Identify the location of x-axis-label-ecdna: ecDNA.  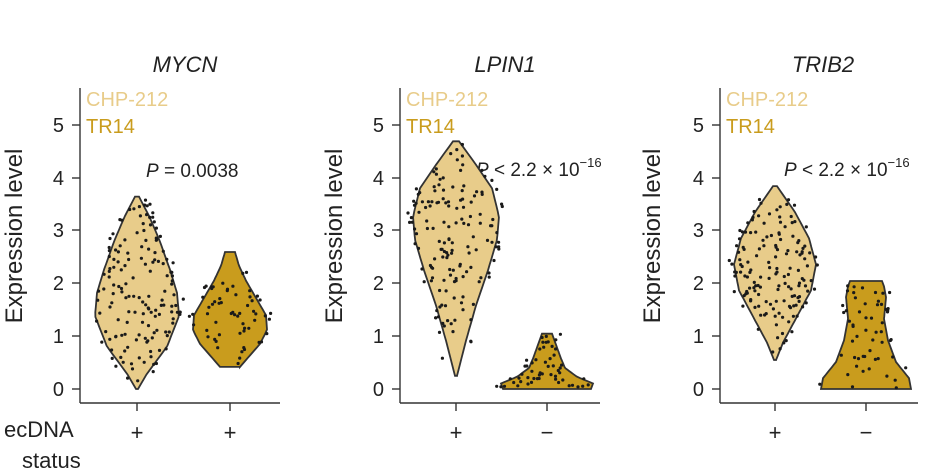
(39, 429).